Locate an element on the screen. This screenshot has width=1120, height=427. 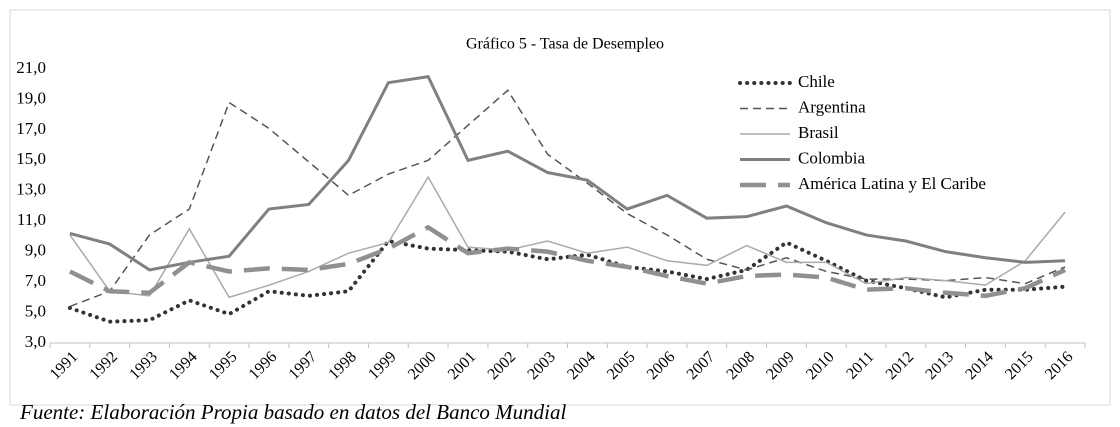
y-tick-label: 7,0 is located at coordinates (35, 280).